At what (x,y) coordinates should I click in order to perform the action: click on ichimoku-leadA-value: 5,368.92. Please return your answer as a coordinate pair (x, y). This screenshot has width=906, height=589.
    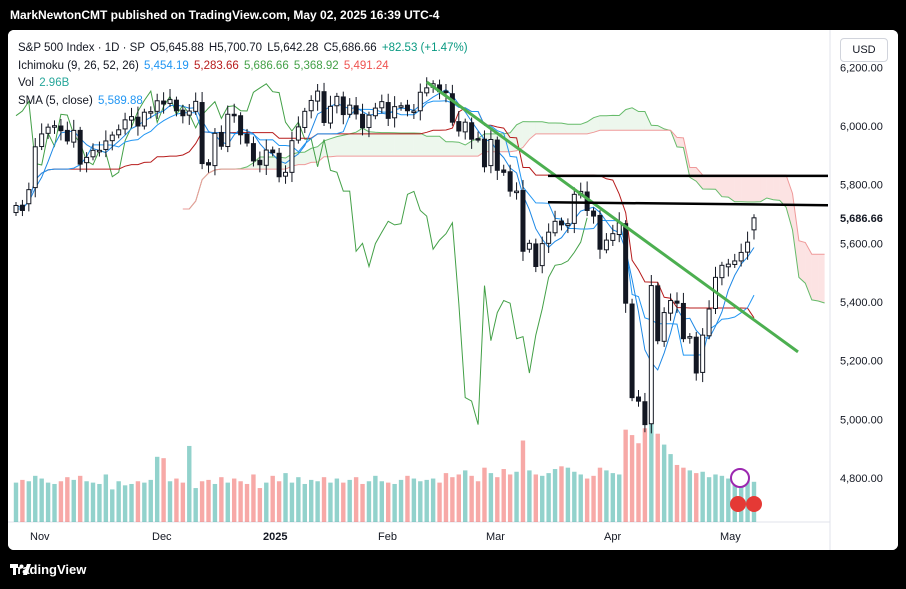
    Looking at the image, I should click on (316, 65).